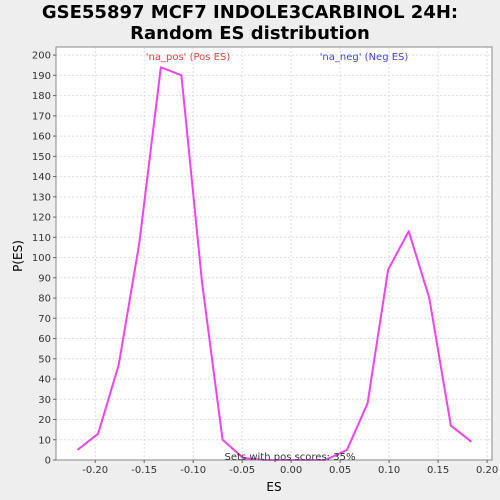  Describe the element at coordinates (44, 380) in the screenshot. I see `y-tick-label: 40` at that location.